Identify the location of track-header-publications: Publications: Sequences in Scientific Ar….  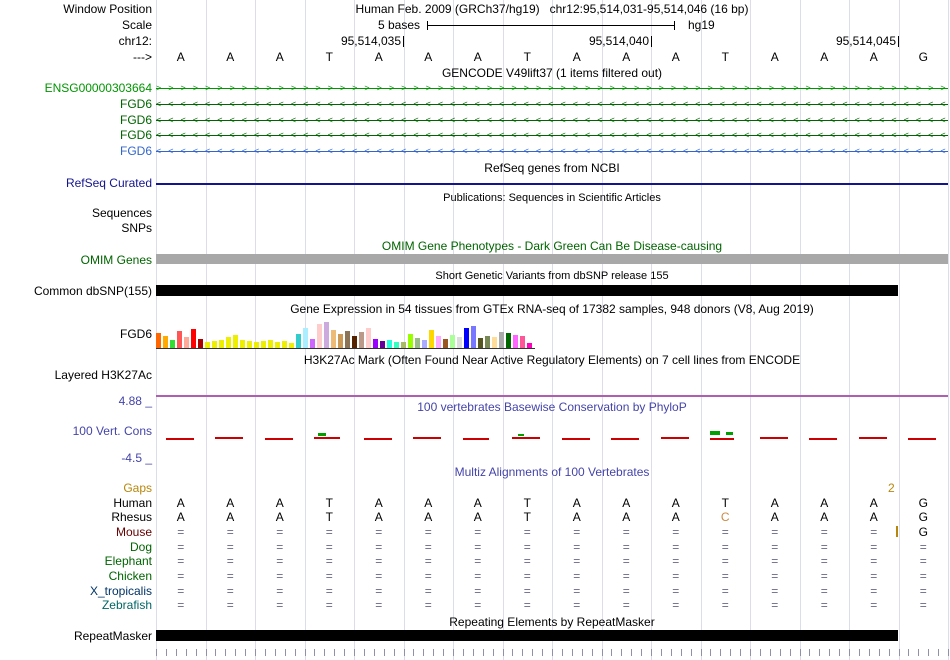
(552, 198).